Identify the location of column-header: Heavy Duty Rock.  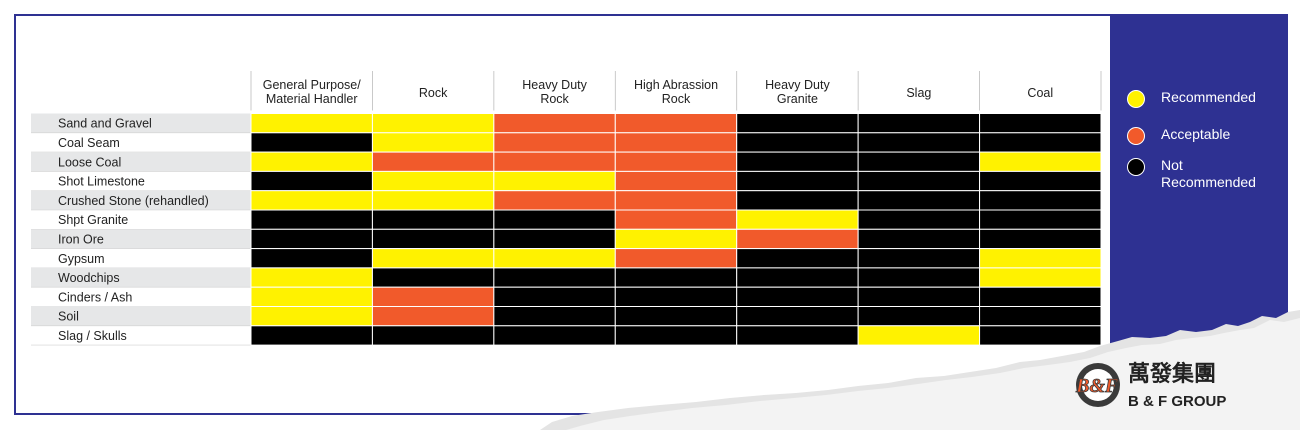
(554, 92).